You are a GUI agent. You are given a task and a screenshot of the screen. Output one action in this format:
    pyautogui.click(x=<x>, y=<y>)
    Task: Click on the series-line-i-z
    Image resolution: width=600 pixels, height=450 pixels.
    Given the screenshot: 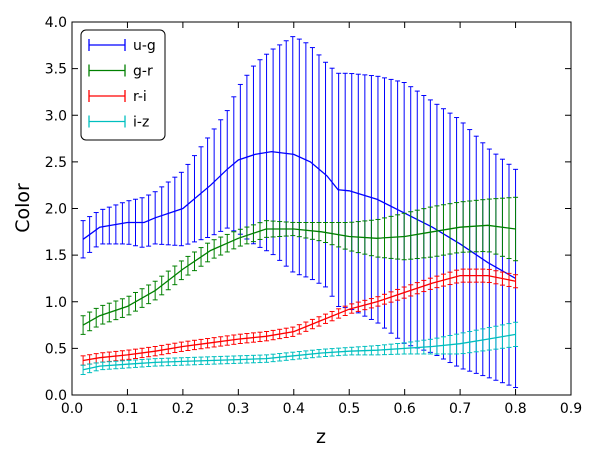 What is the action you would take?
    pyautogui.click(x=299, y=352)
    